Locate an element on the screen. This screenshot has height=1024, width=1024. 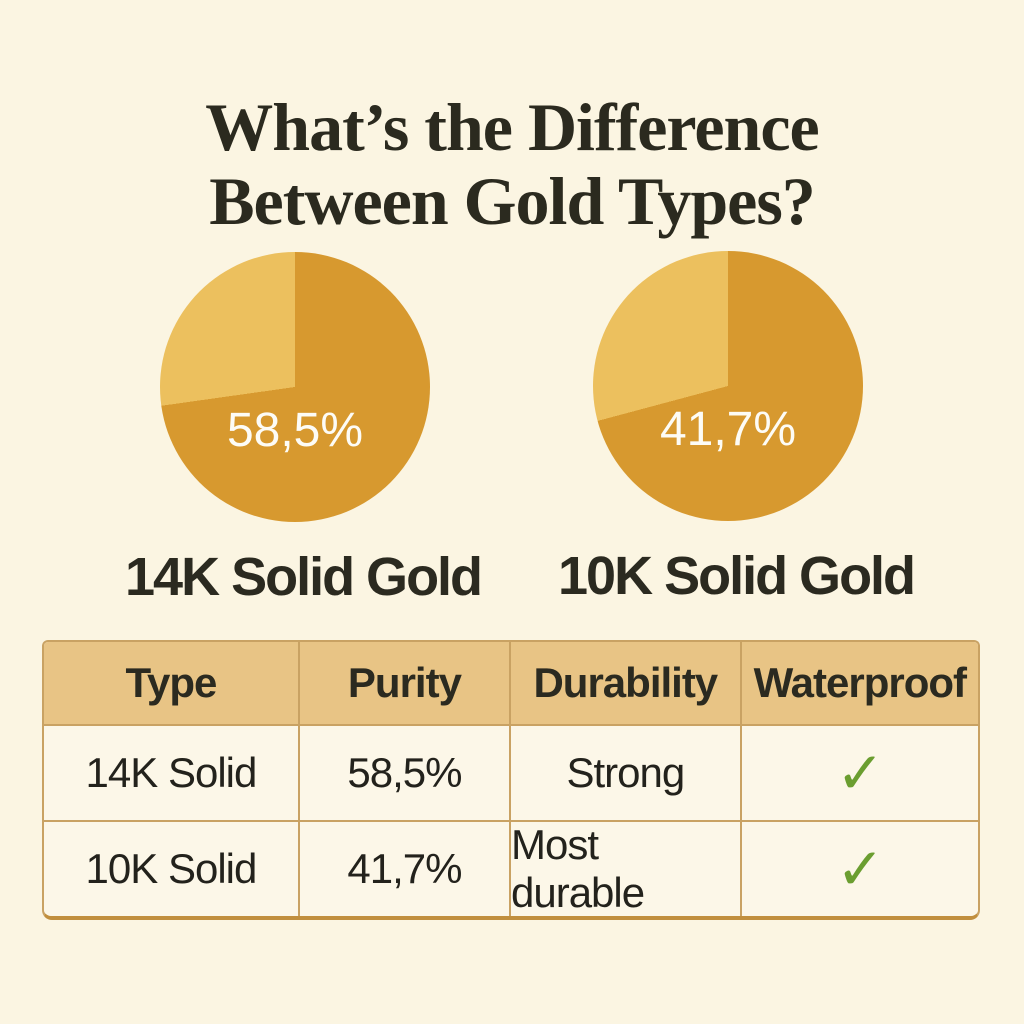
table-header-row: Type Purity Durability Waterproof is located at coordinates (511, 683).